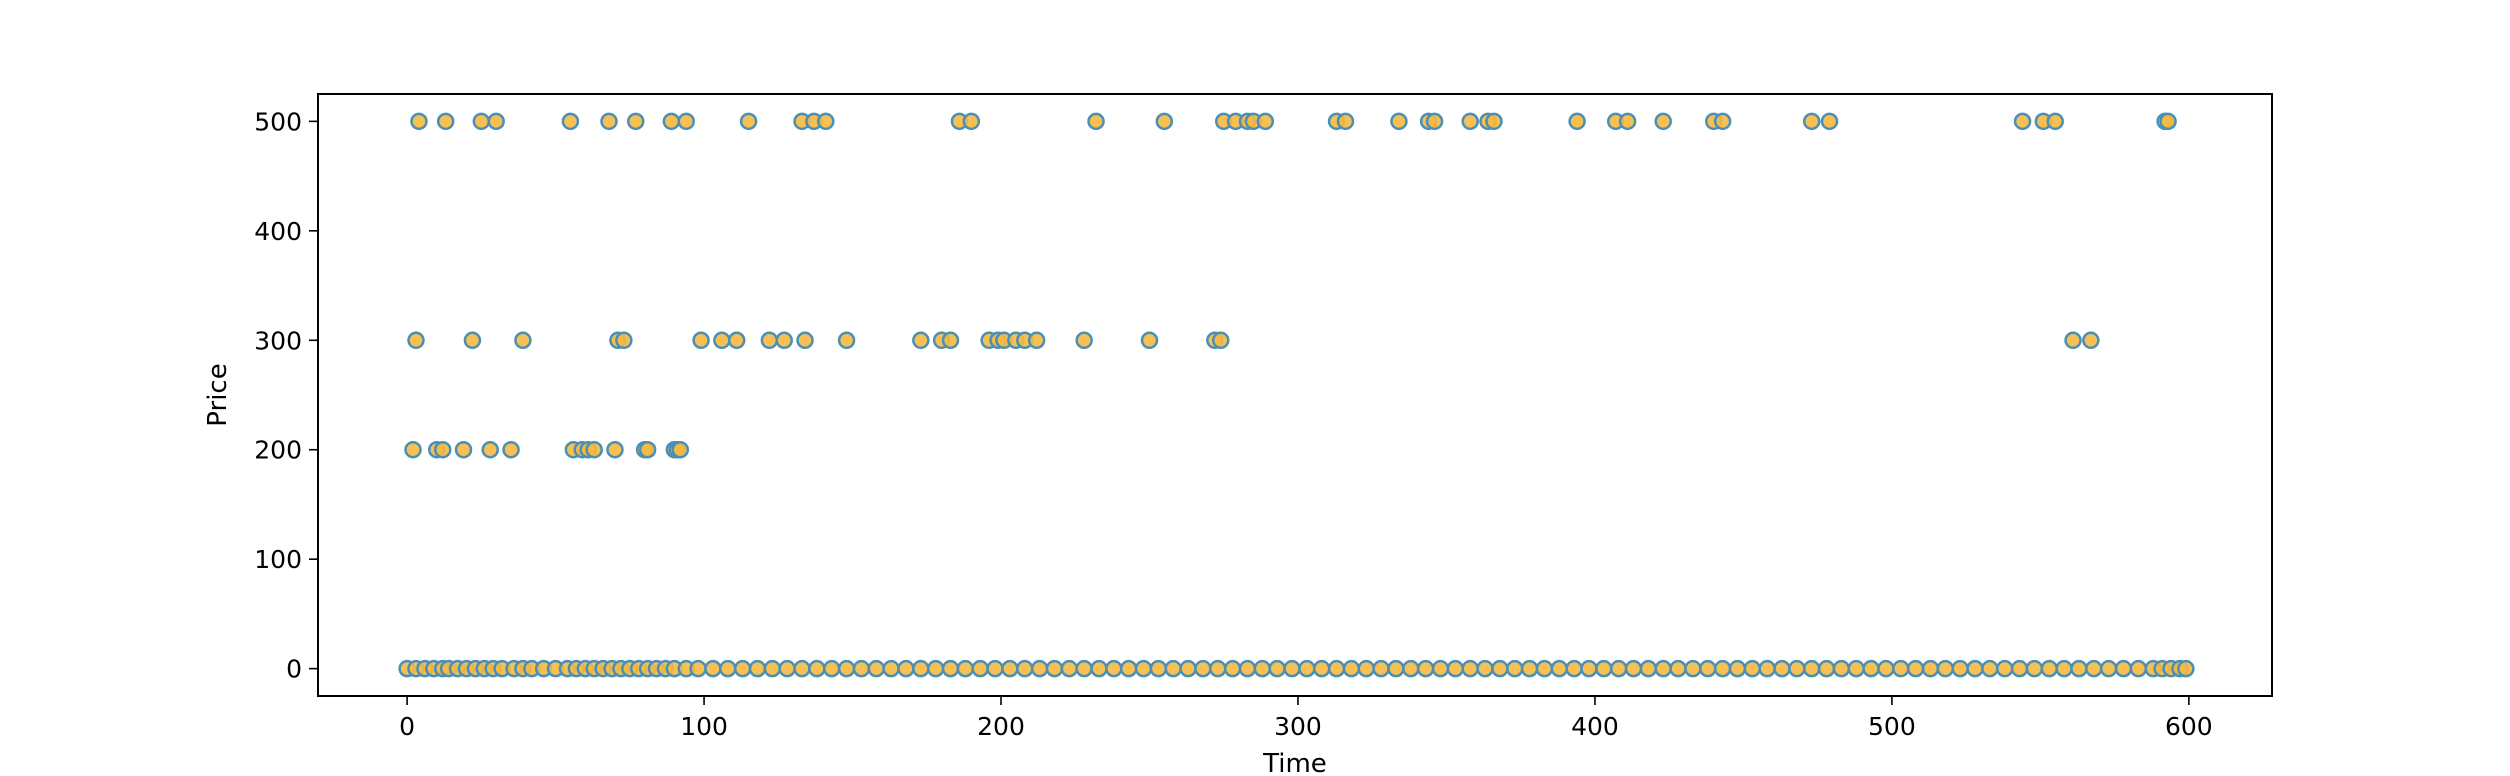 The image size is (2510, 776). I want to click on x-axis-label: Time, so click(1294, 762).